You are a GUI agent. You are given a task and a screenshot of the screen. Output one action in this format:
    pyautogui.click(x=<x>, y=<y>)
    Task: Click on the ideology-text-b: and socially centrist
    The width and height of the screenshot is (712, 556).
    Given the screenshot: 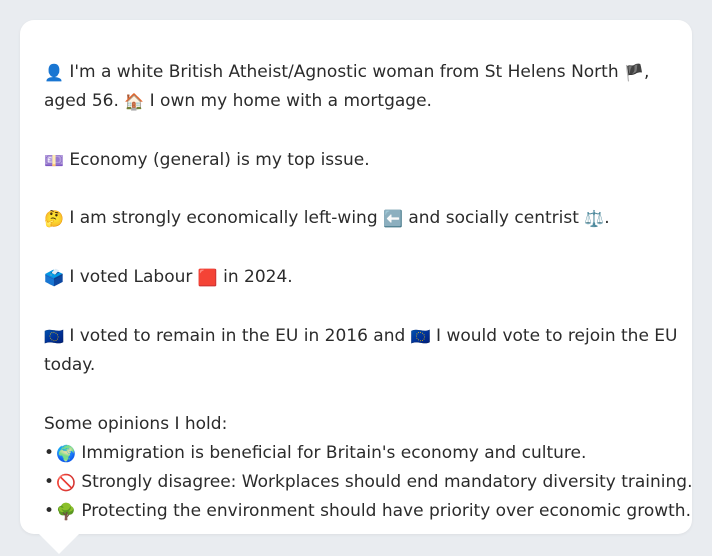 What is the action you would take?
    pyautogui.click(x=493, y=218)
    